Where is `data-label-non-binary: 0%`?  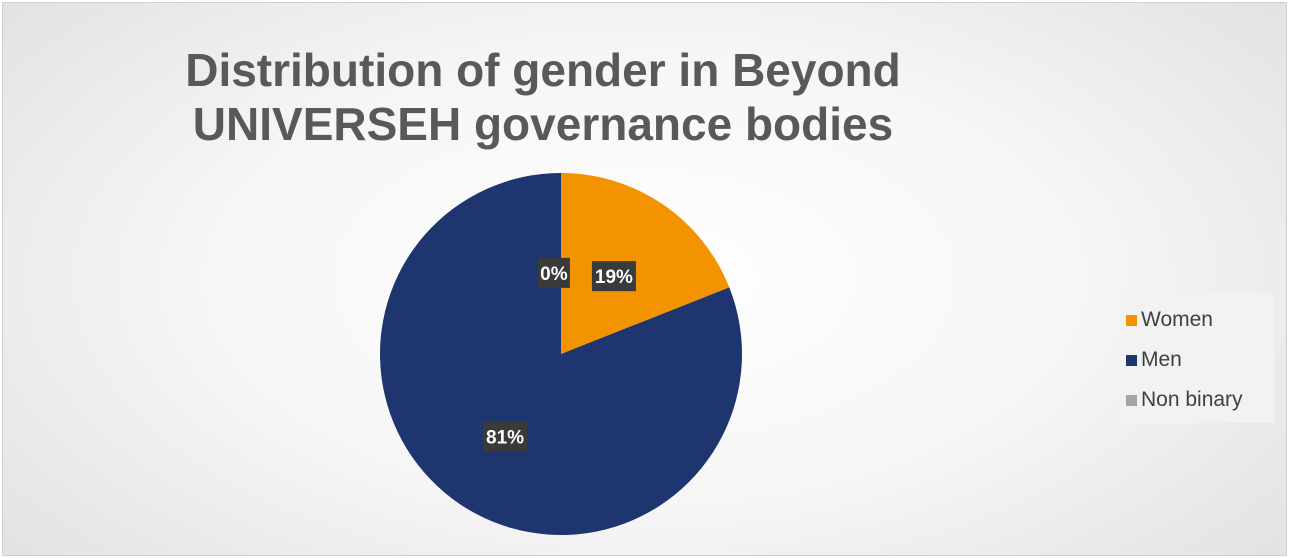 data-label-non-binary: 0% is located at coordinates (553, 272).